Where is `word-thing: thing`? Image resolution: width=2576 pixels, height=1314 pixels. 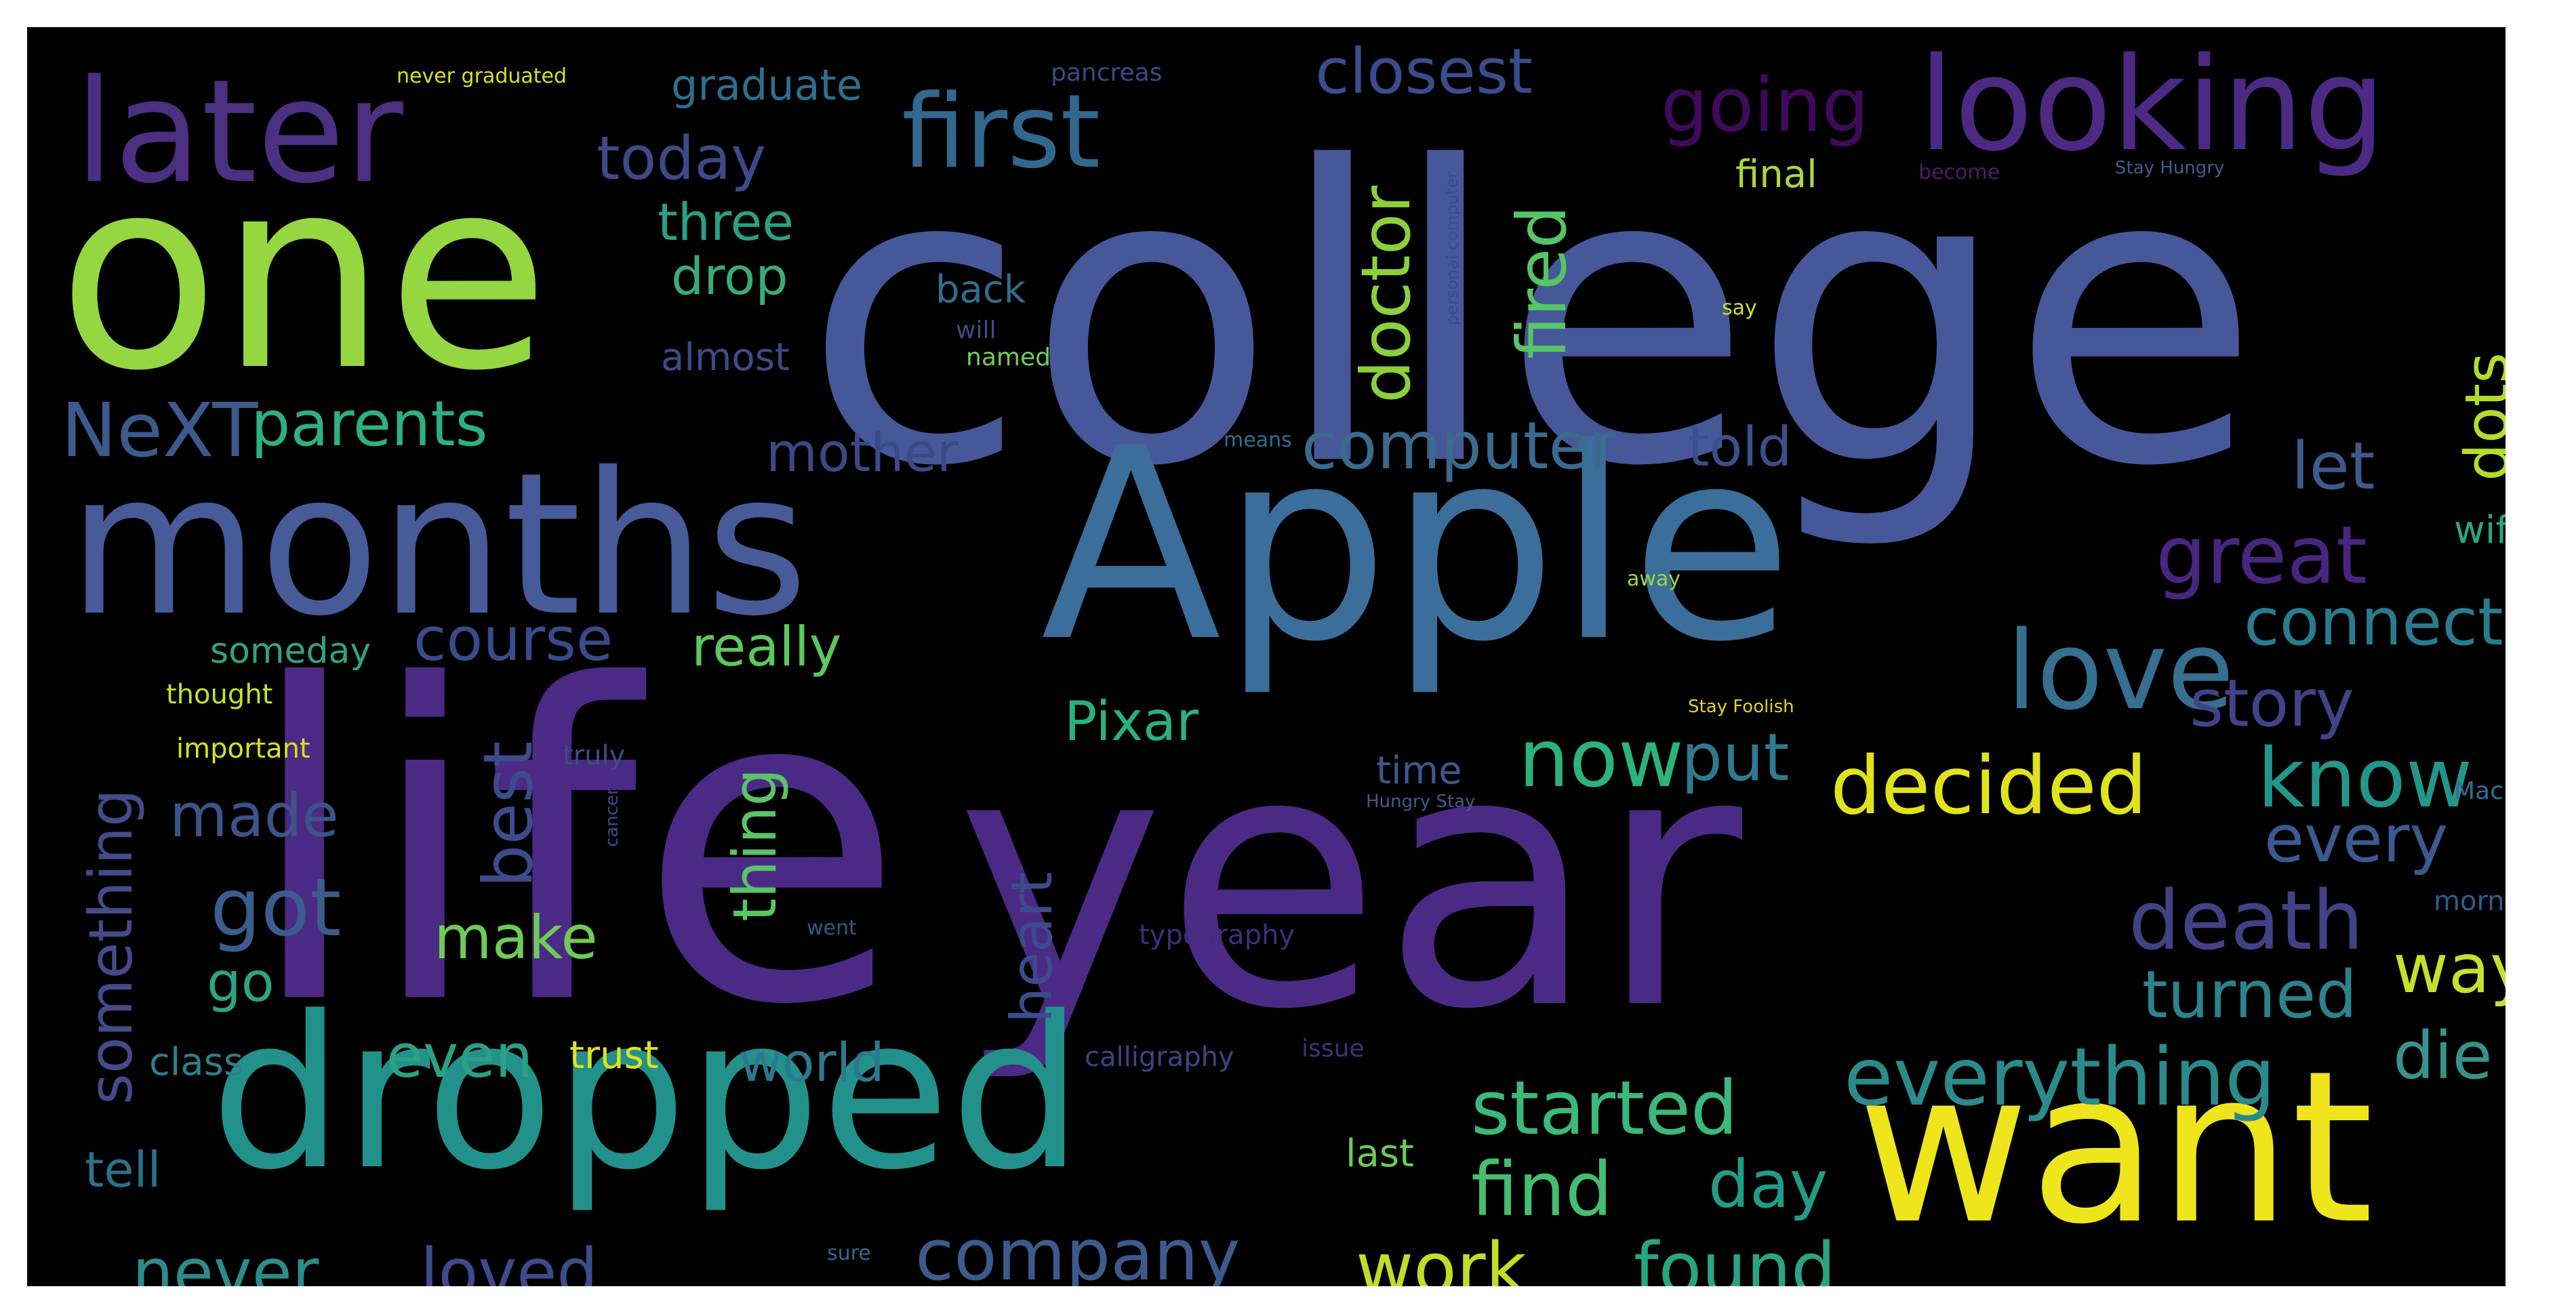 word-thing: thing is located at coordinates (755, 845).